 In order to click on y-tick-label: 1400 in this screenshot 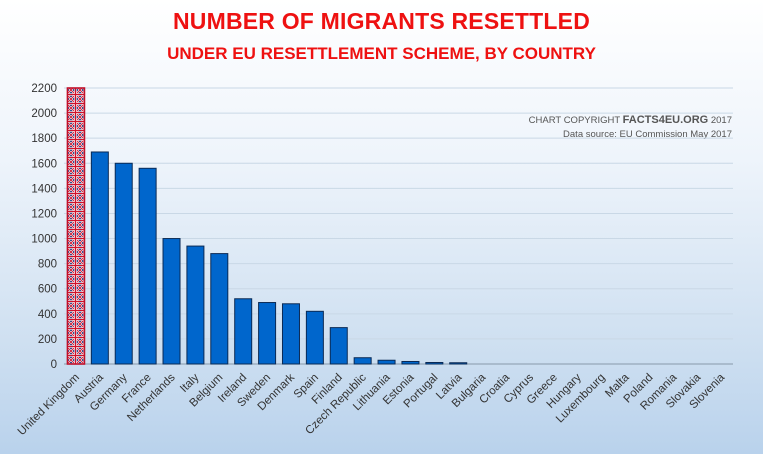, I will do `click(44, 189)`.